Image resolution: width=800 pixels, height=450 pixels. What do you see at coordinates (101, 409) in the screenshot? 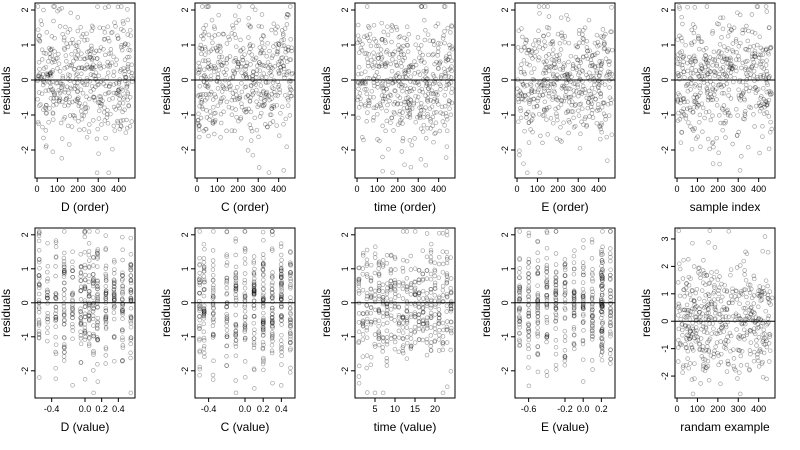
I see `x-tick-label: 0.2` at bounding box center [101, 409].